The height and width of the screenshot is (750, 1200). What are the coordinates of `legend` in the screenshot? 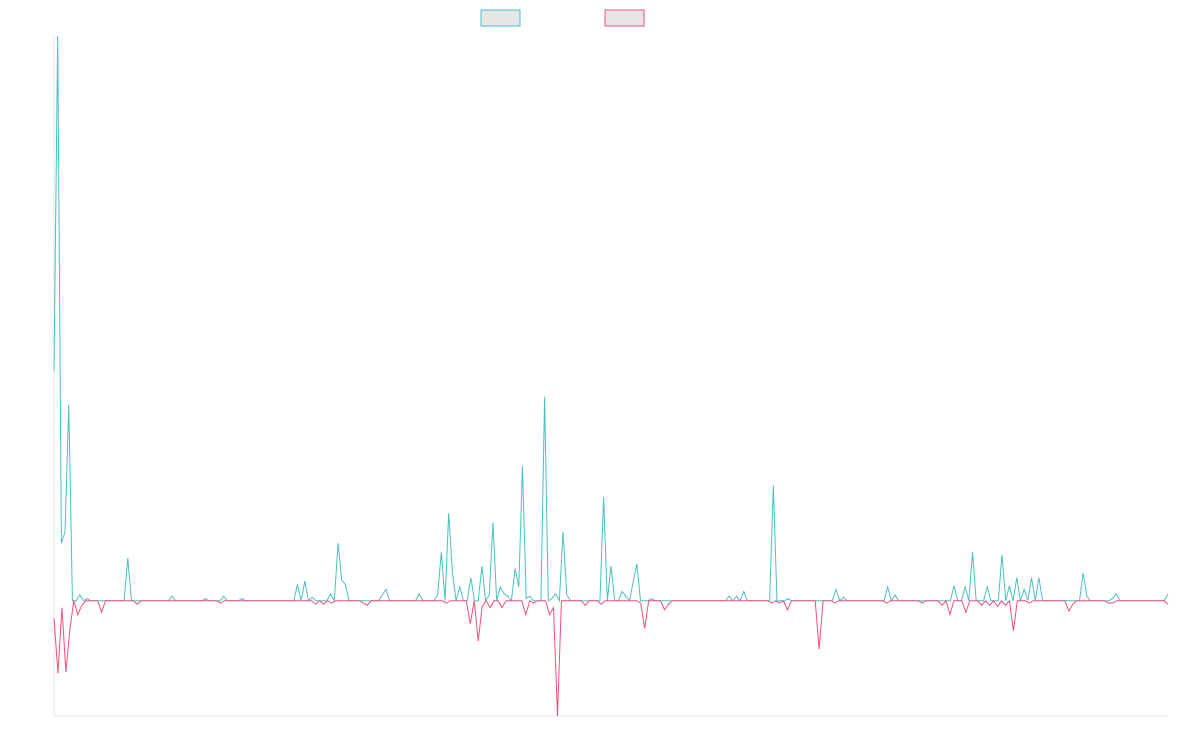 It's located at (562, 18).